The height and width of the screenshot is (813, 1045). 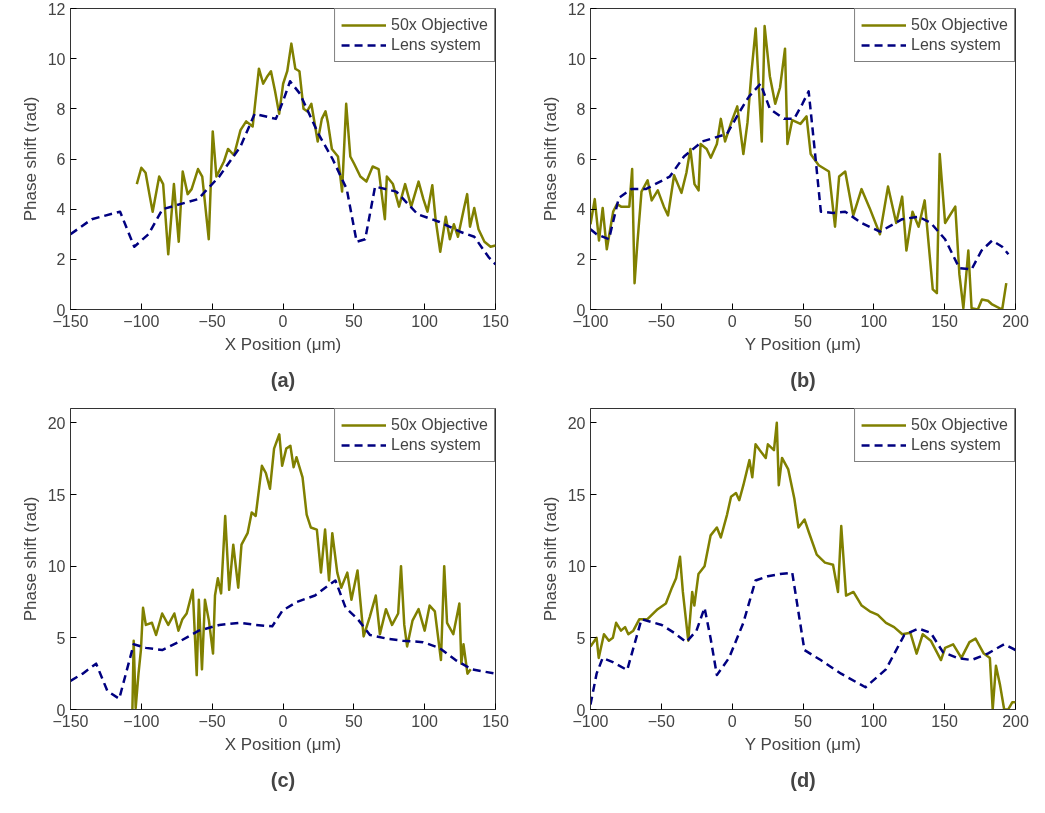 I want to click on text: (b), so click(x=803, y=379).